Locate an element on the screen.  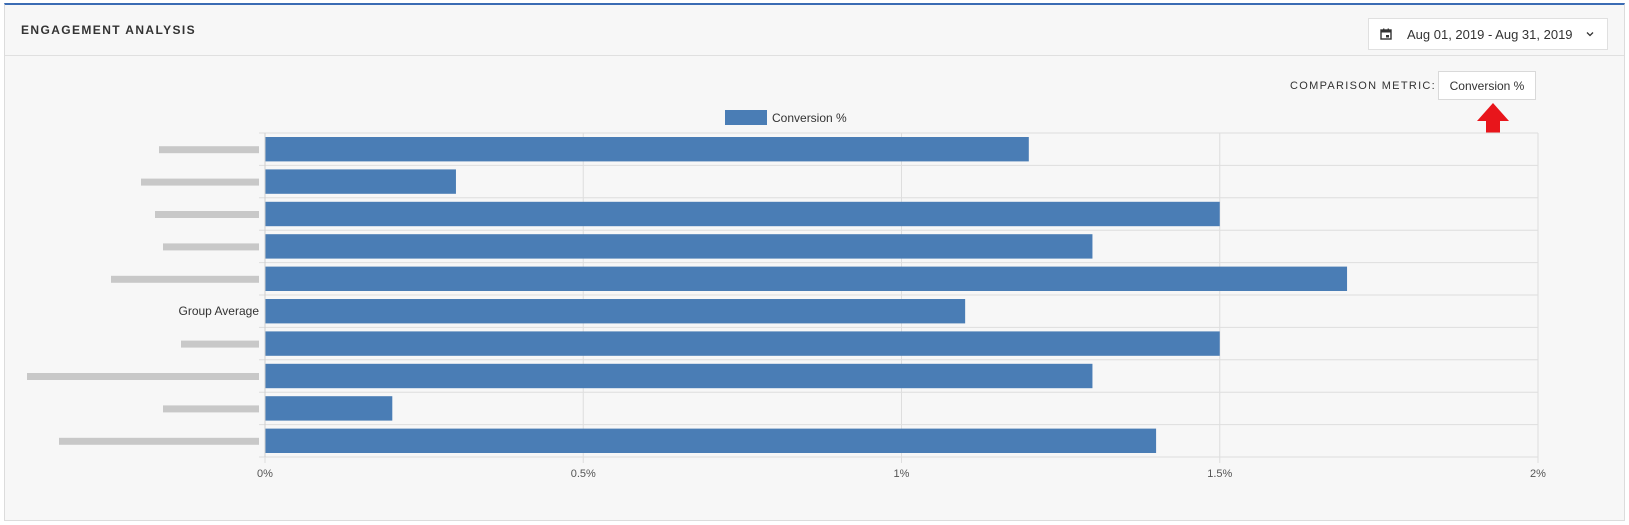
x-tick-label: 0% is located at coordinates (265, 474).